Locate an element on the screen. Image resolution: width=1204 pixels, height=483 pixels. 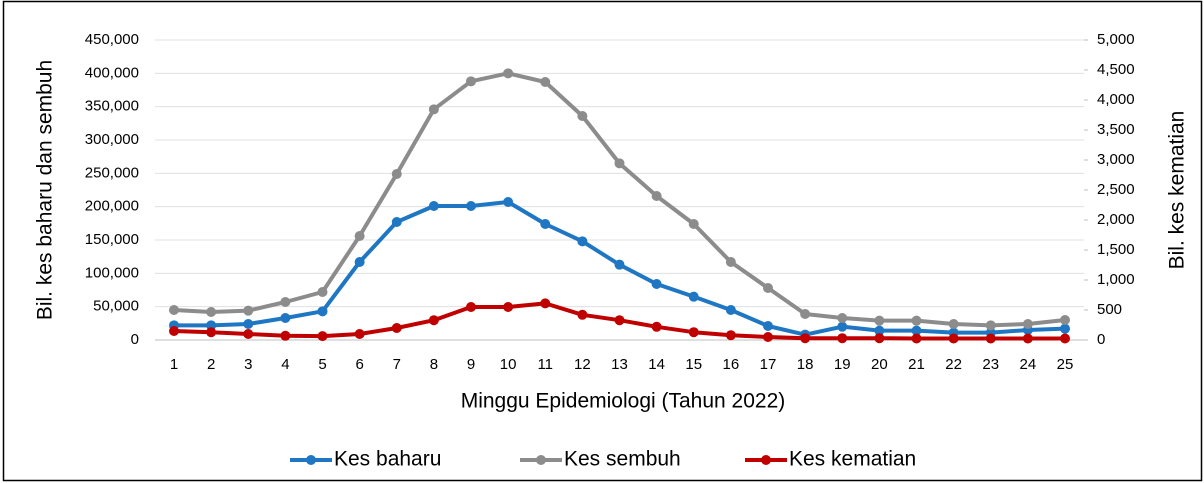
legend-label: Kes sembuh is located at coordinates (622, 459).